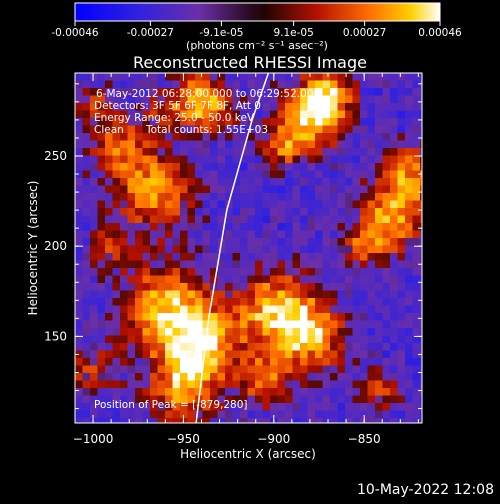 The height and width of the screenshot is (504, 500). Describe the element at coordinates (55, 156) in the screenshot. I see `y-tick-label: 250` at that location.